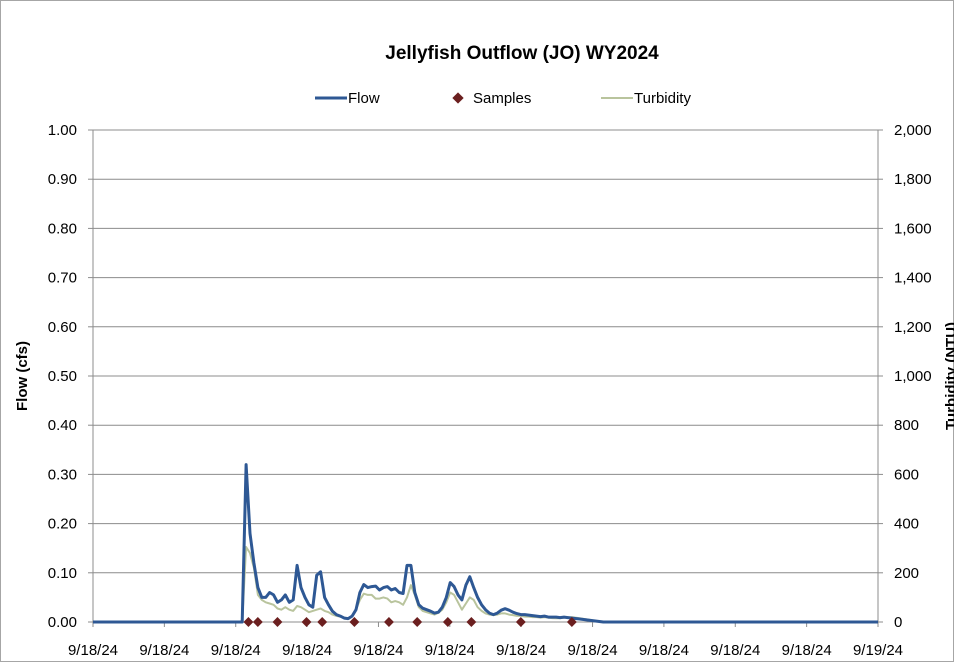  I want to click on legend-samples-label: Samples, so click(502, 98).